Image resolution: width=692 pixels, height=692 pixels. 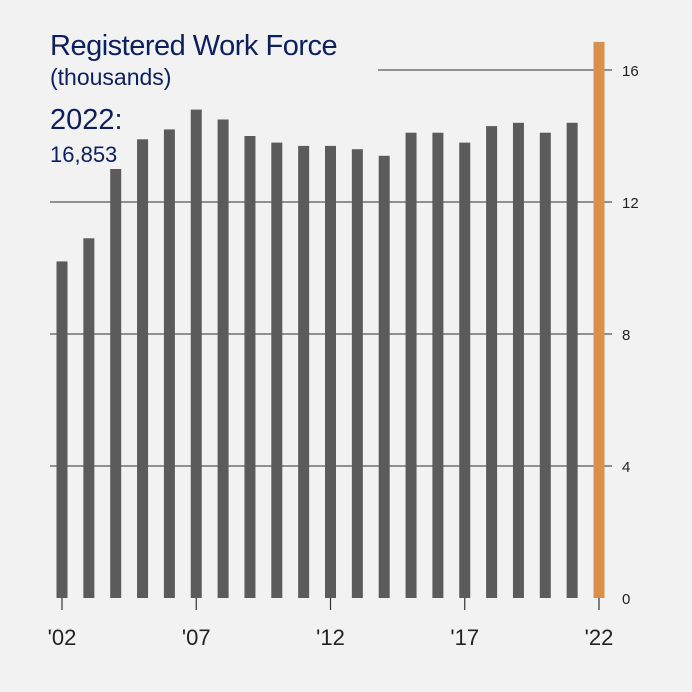 I want to click on chart-subtitle: (thousands), so click(x=111, y=77).